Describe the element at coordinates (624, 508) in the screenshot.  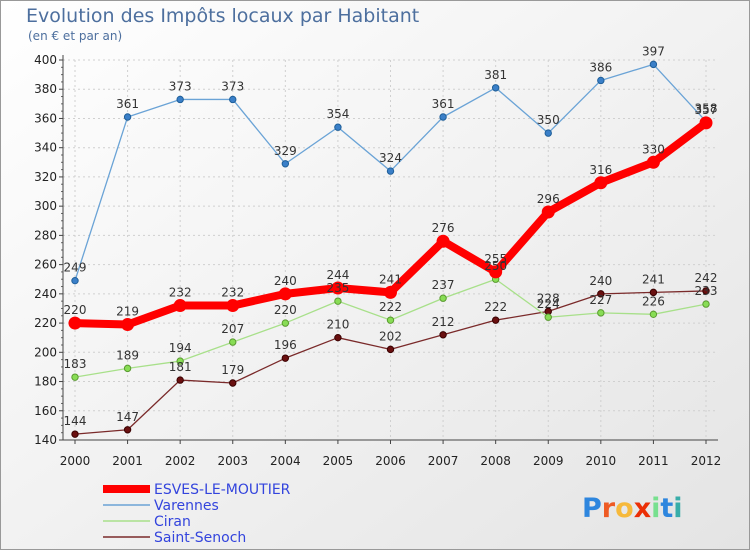
I see `logo-letter: o` at that location.